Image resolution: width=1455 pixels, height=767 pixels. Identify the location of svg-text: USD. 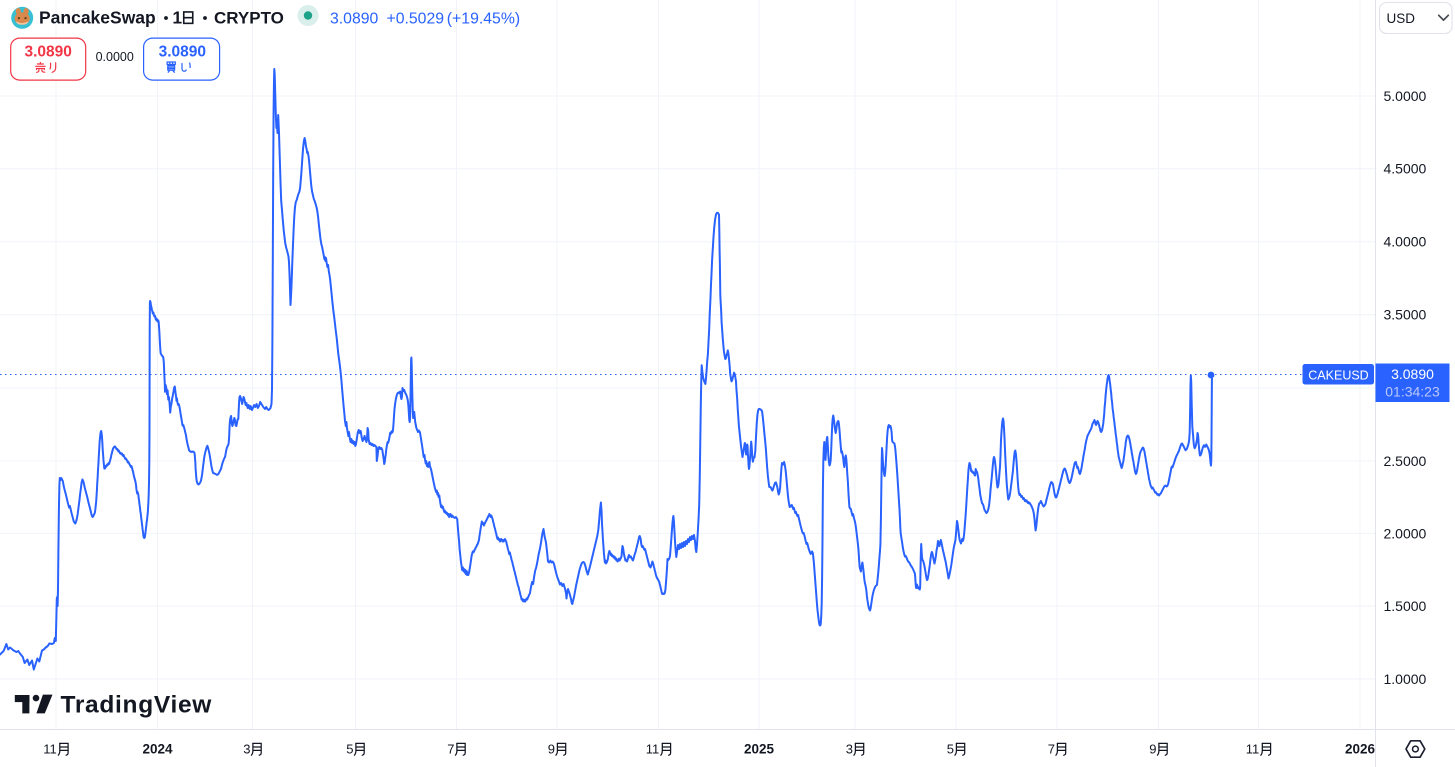
(1401, 18).